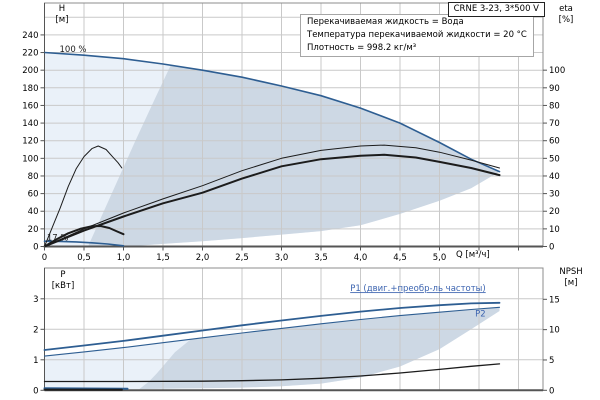  I want to click on x-tick-label: 3,5, so click(321, 258).